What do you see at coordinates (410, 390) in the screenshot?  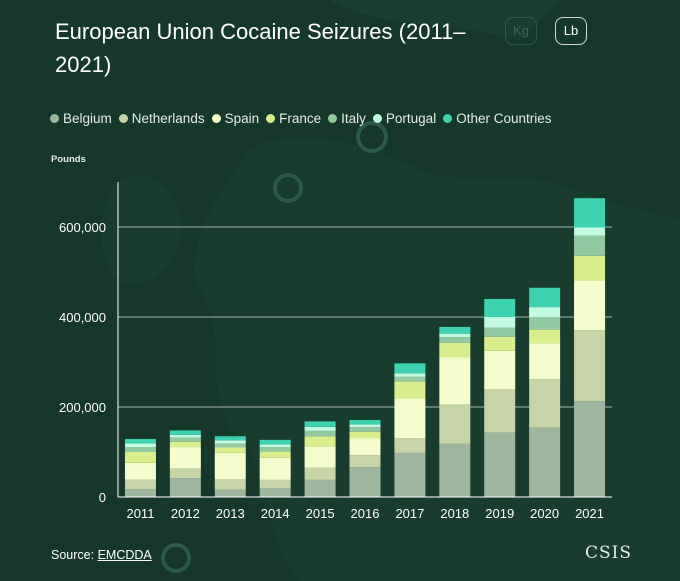 I see `bar-segment-france-2017` at bounding box center [410, 390].